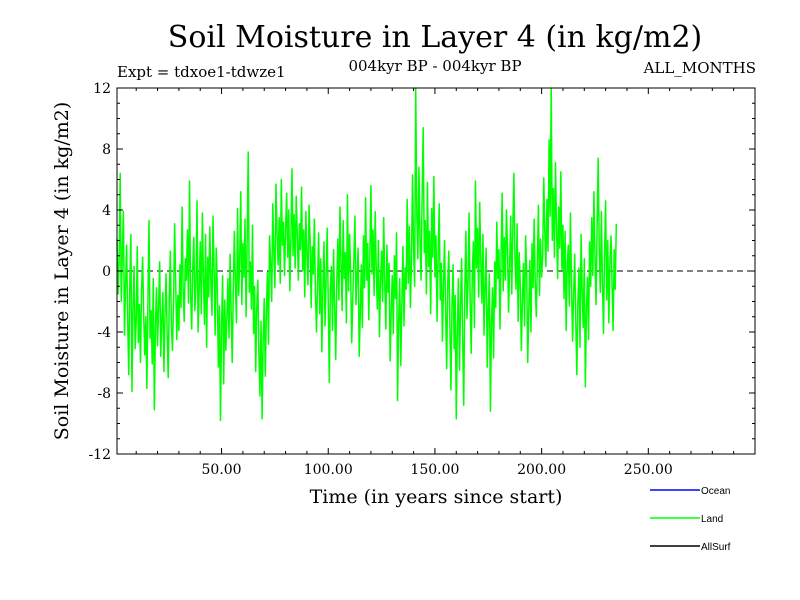  I want to click on x-tick-label: 50.00, so click(222, 470).